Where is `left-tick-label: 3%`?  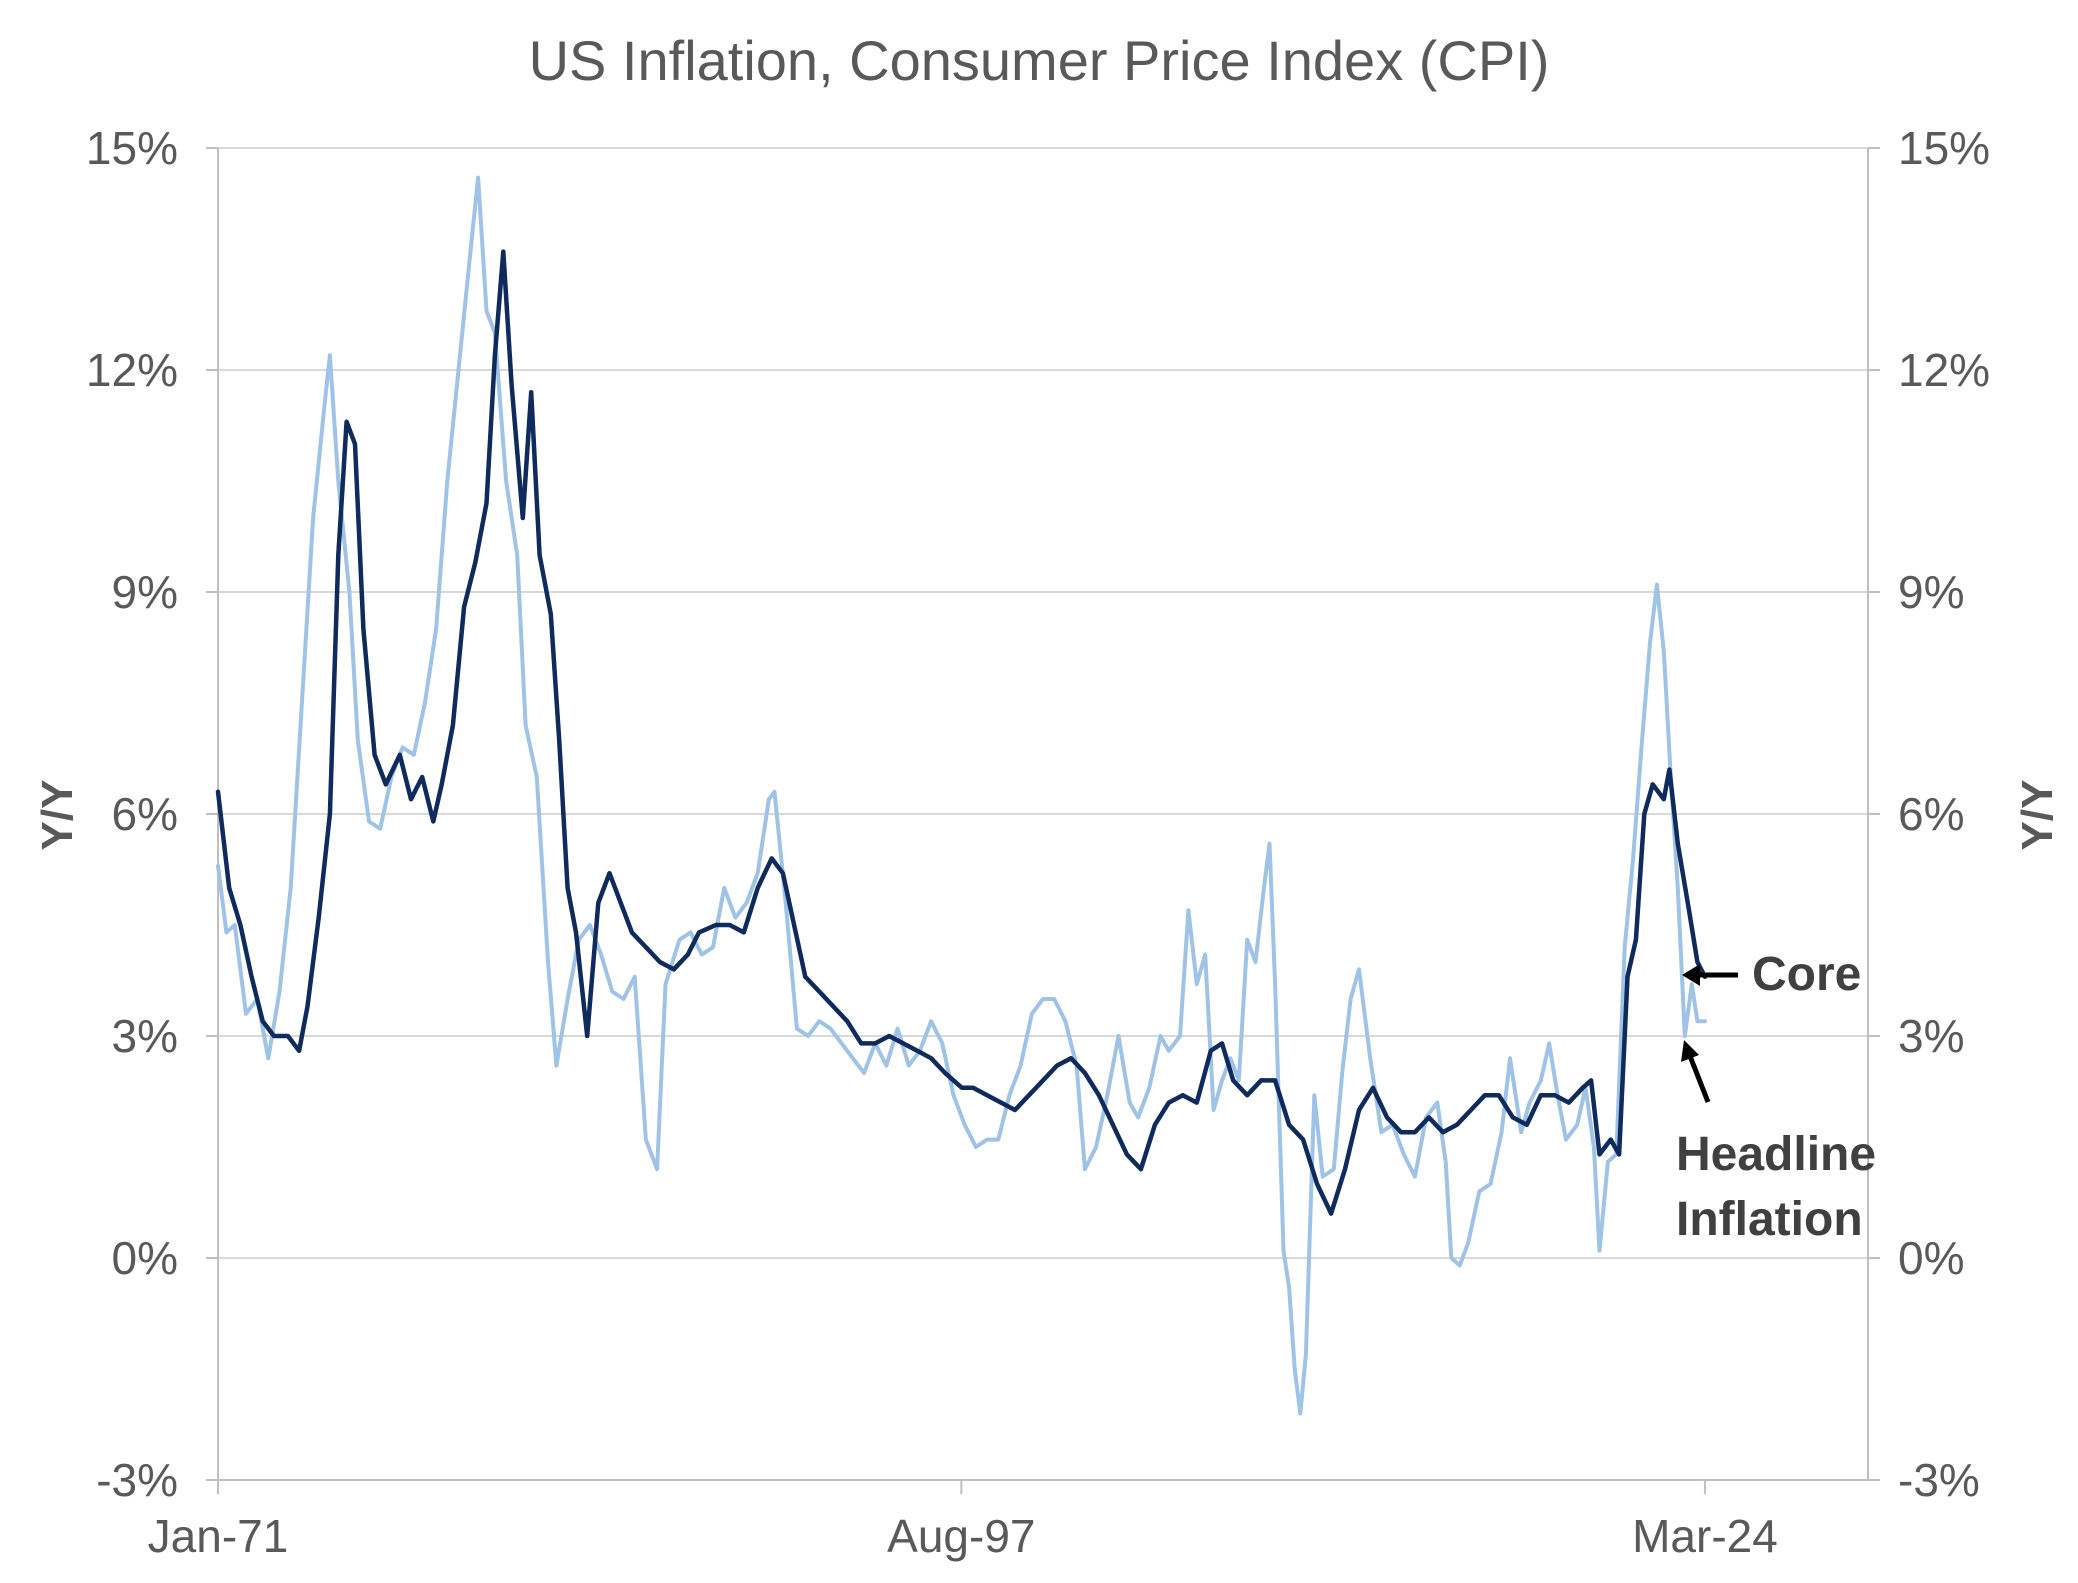 left-tick-label: 3% is located at coordinates (145, 1036).